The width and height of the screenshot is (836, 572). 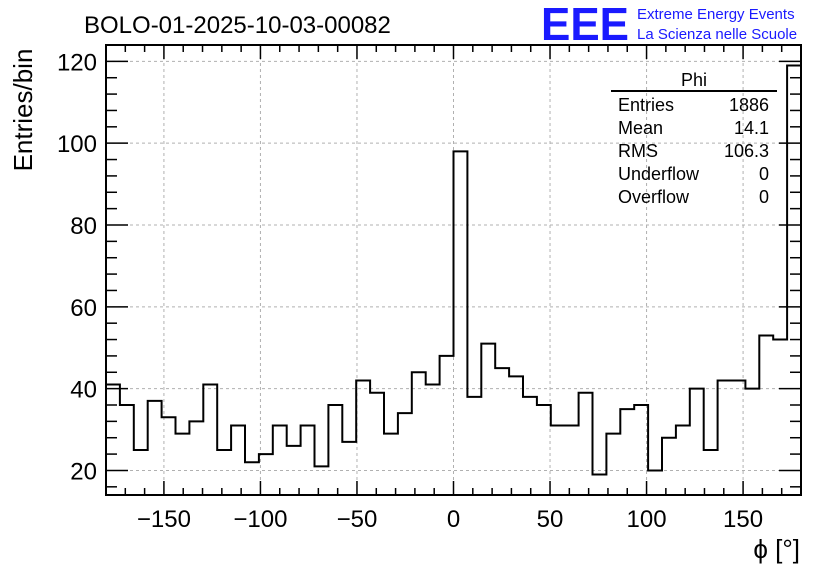 I want to click on x-tick-label: 50, so click(x=550, y=519).